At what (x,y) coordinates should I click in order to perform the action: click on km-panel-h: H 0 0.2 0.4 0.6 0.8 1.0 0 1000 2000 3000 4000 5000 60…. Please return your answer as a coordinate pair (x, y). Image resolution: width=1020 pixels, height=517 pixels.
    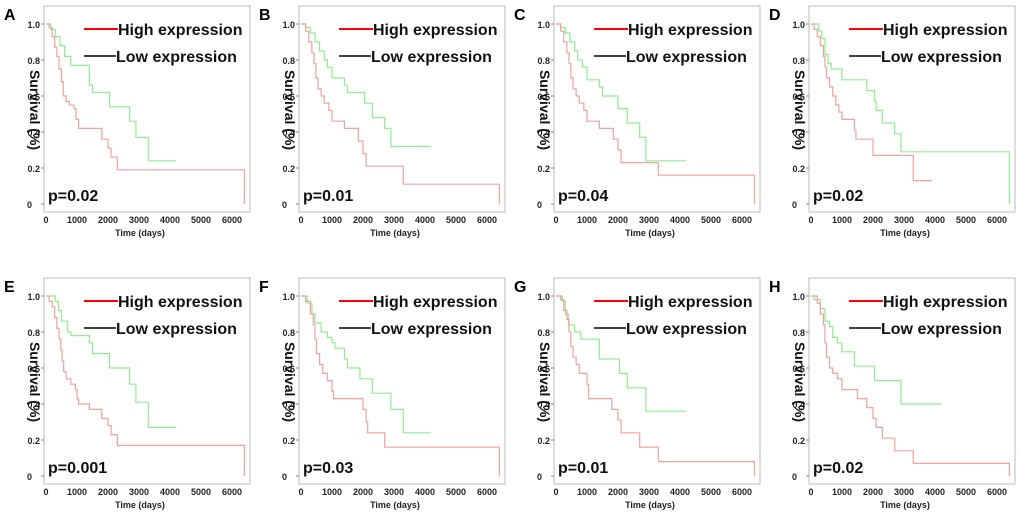
    Looking at the image, I should click on (892, 394).